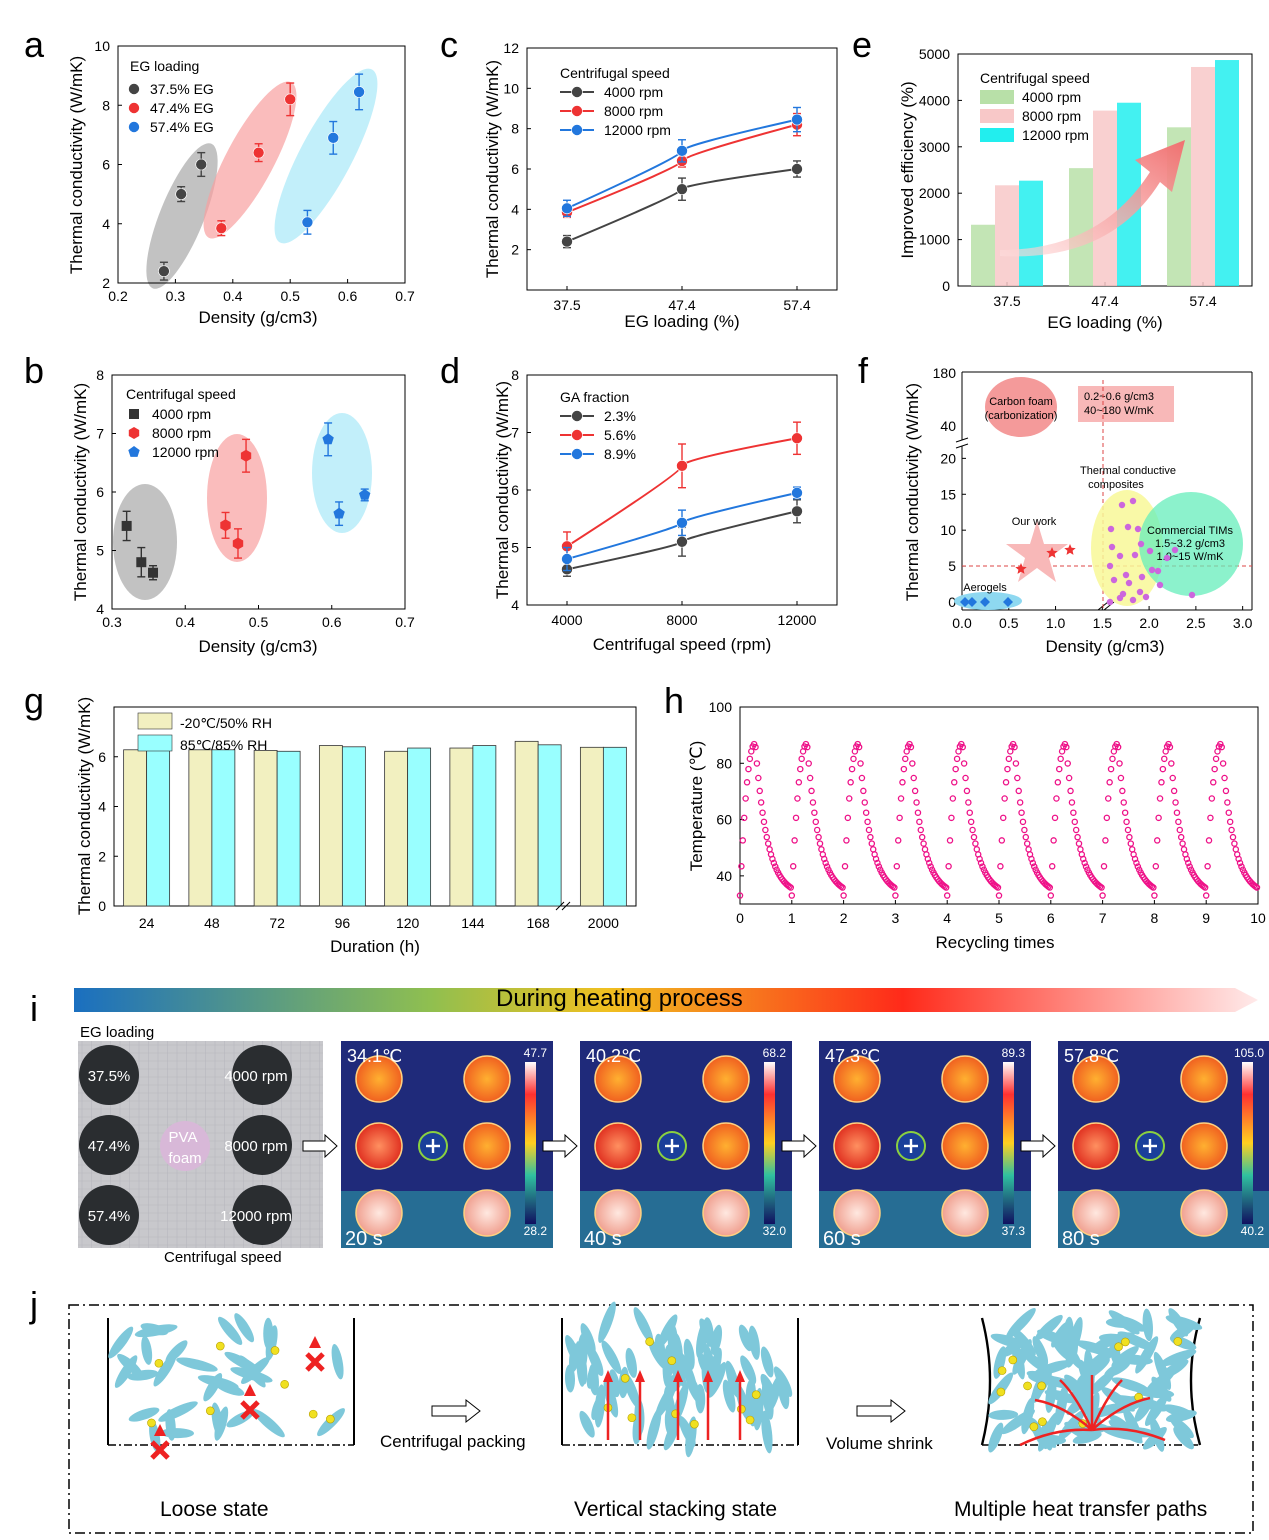 The height and width of the screenshot is (1540, 1269). I want to click on e-xlabel: EG loading (%), so click(1104, 322).